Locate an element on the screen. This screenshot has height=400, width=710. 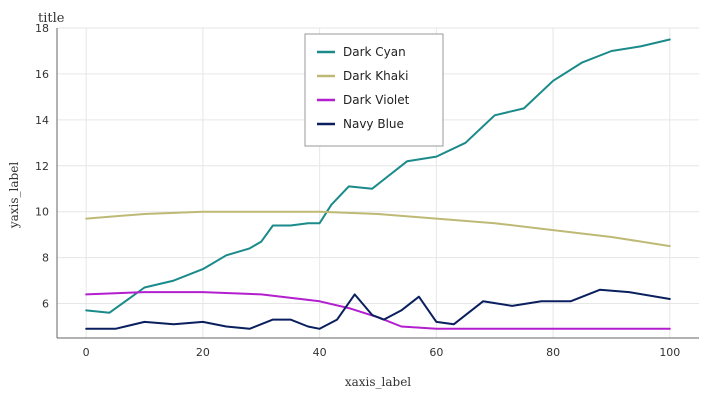
series-line-navy-blue is located at coordinates (378, 309).